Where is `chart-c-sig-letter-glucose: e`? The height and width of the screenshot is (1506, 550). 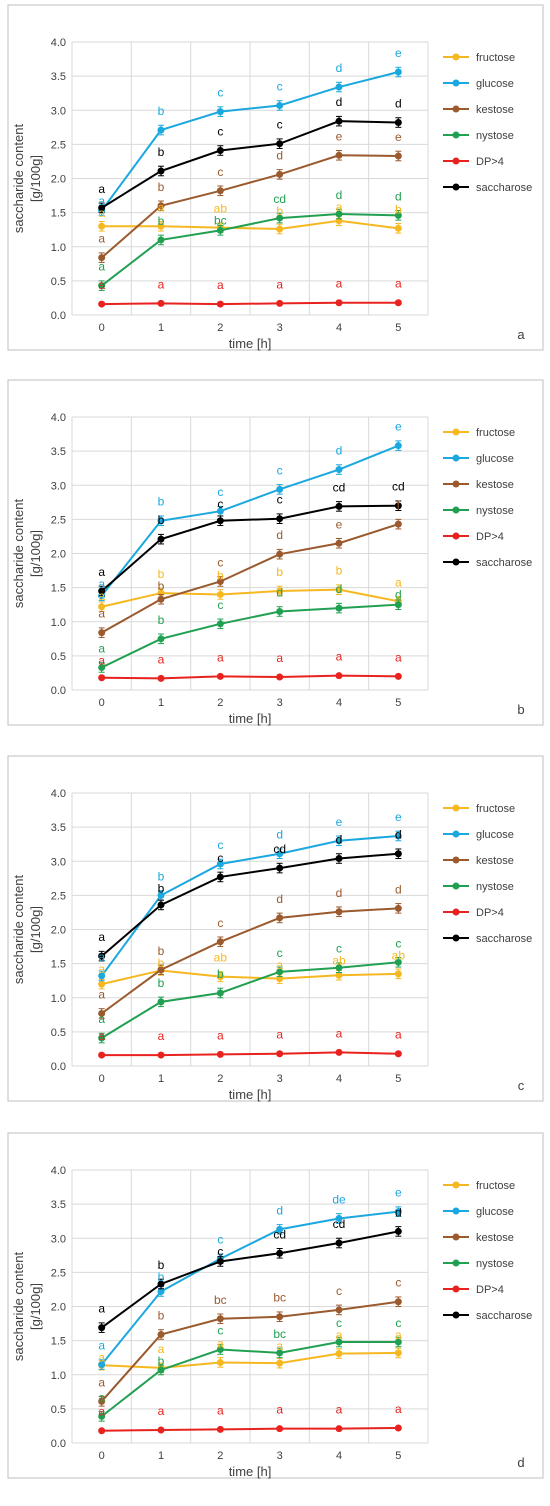
chart-c-sig-letter-glucose: e is located at coordinates (339, 822).